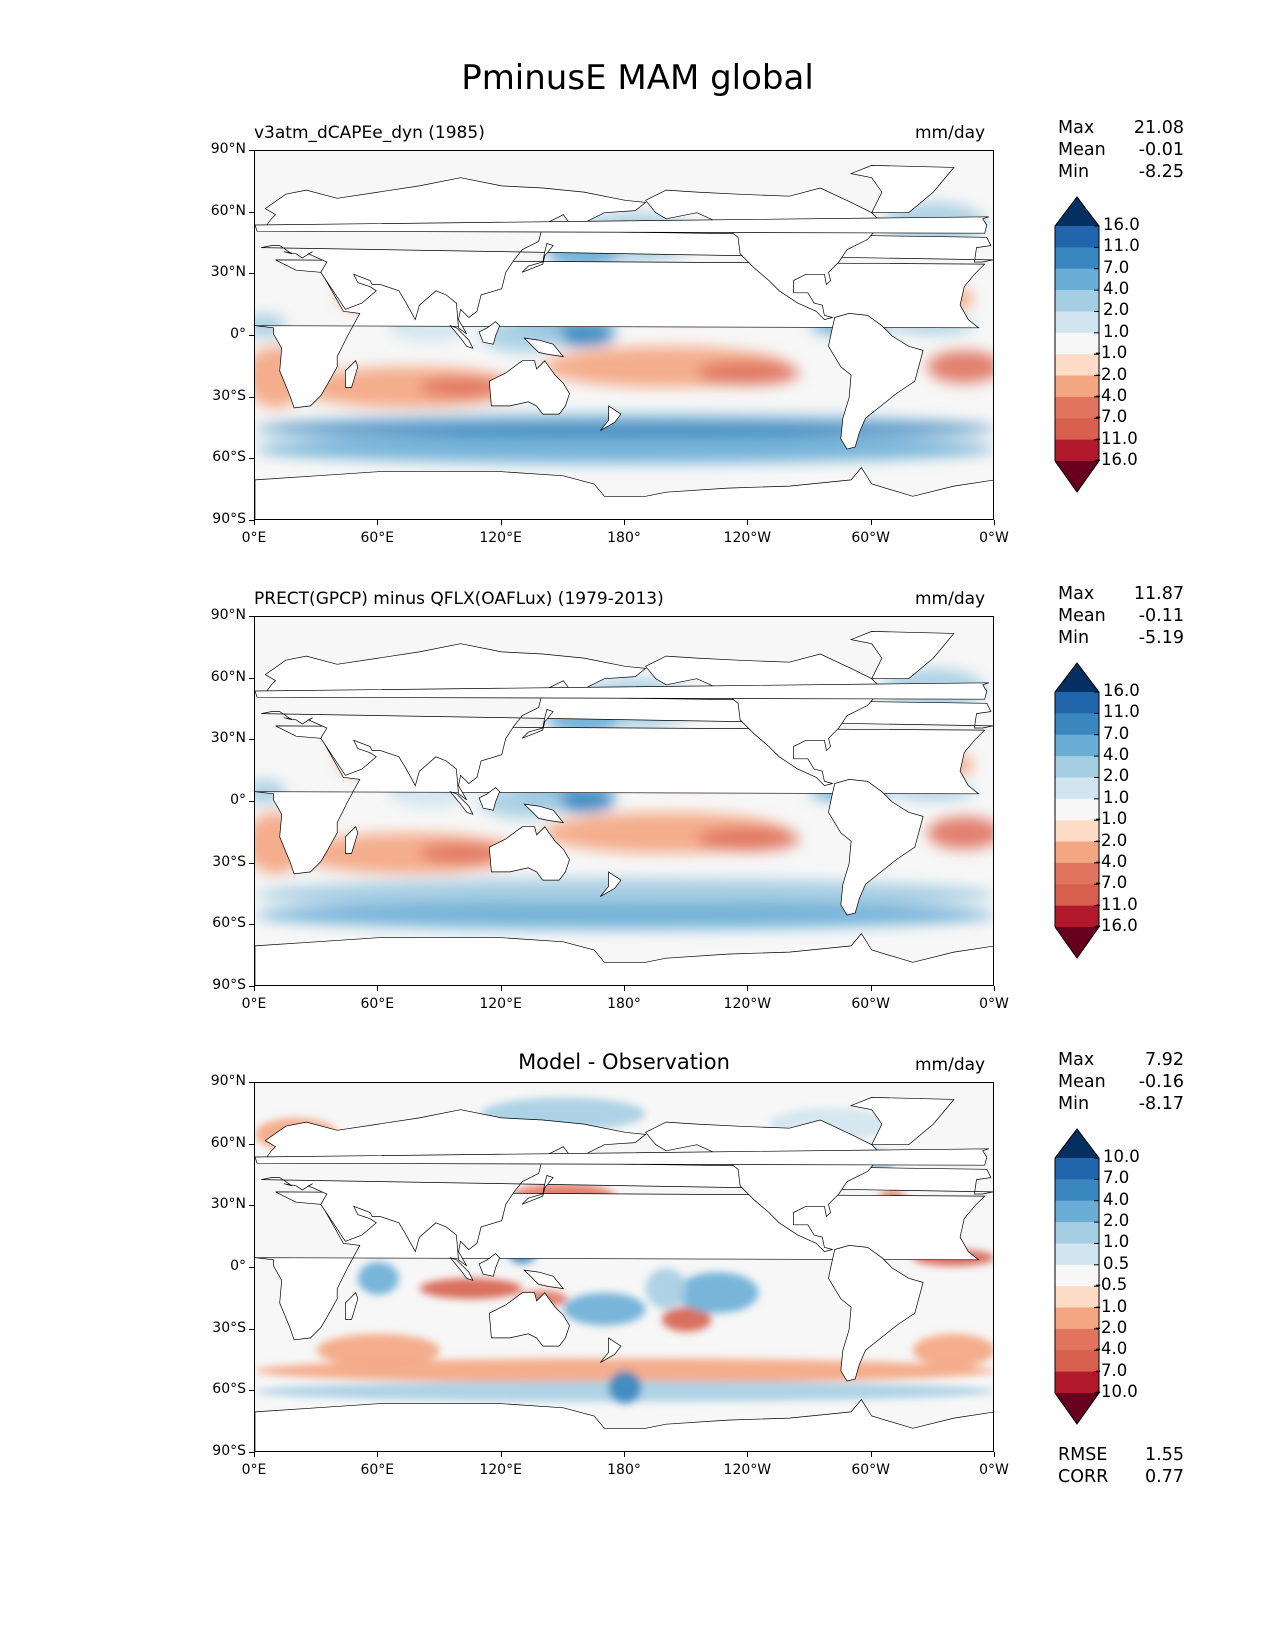 The height and width of the screenshot is (1650, 1275). I want to click on colorbar-label: -1.0, so click(1111, 819).